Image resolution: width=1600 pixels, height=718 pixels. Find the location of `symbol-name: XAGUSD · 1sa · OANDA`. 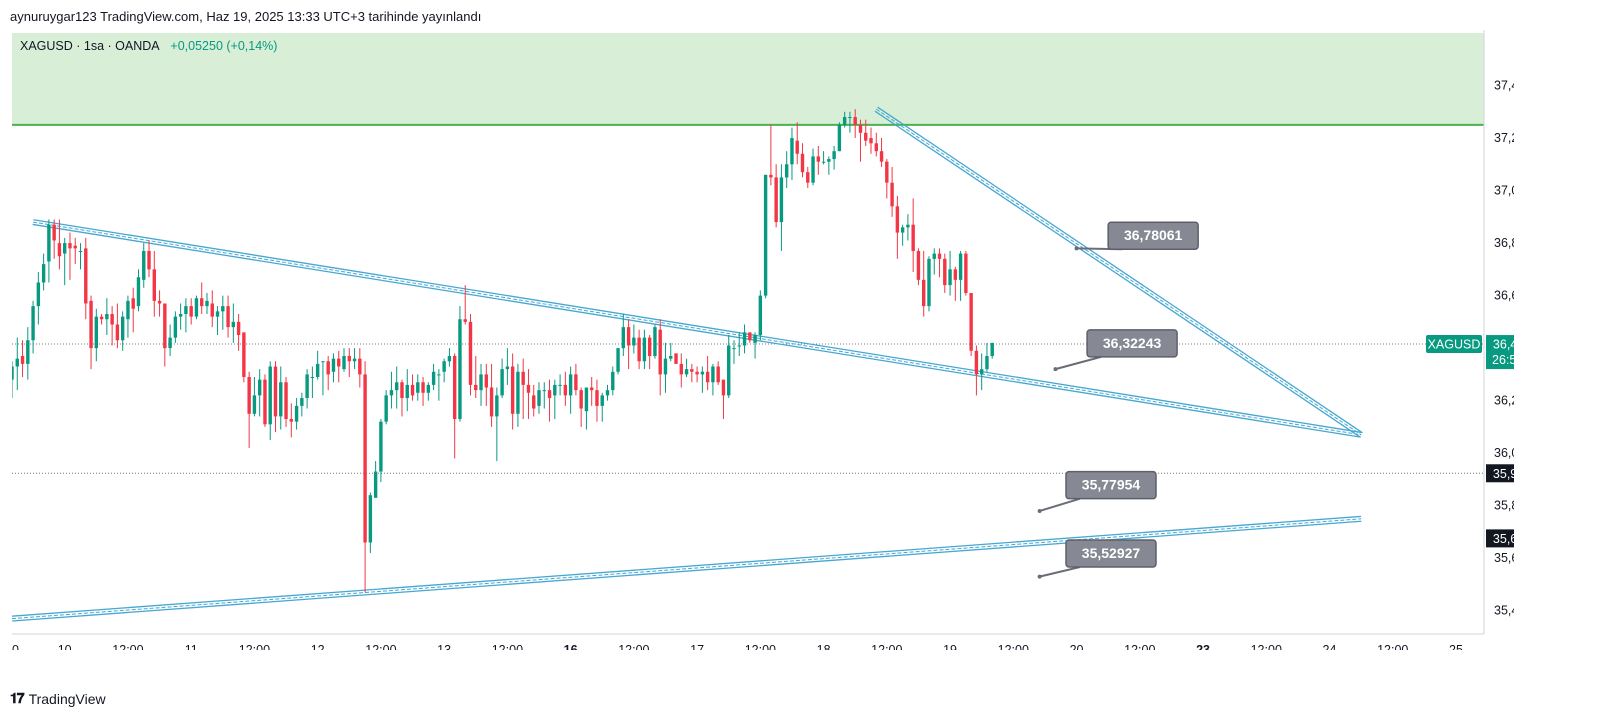

symbol-name: XAGUSD · 1sa · OANDA is located at coordinates (89, 46).